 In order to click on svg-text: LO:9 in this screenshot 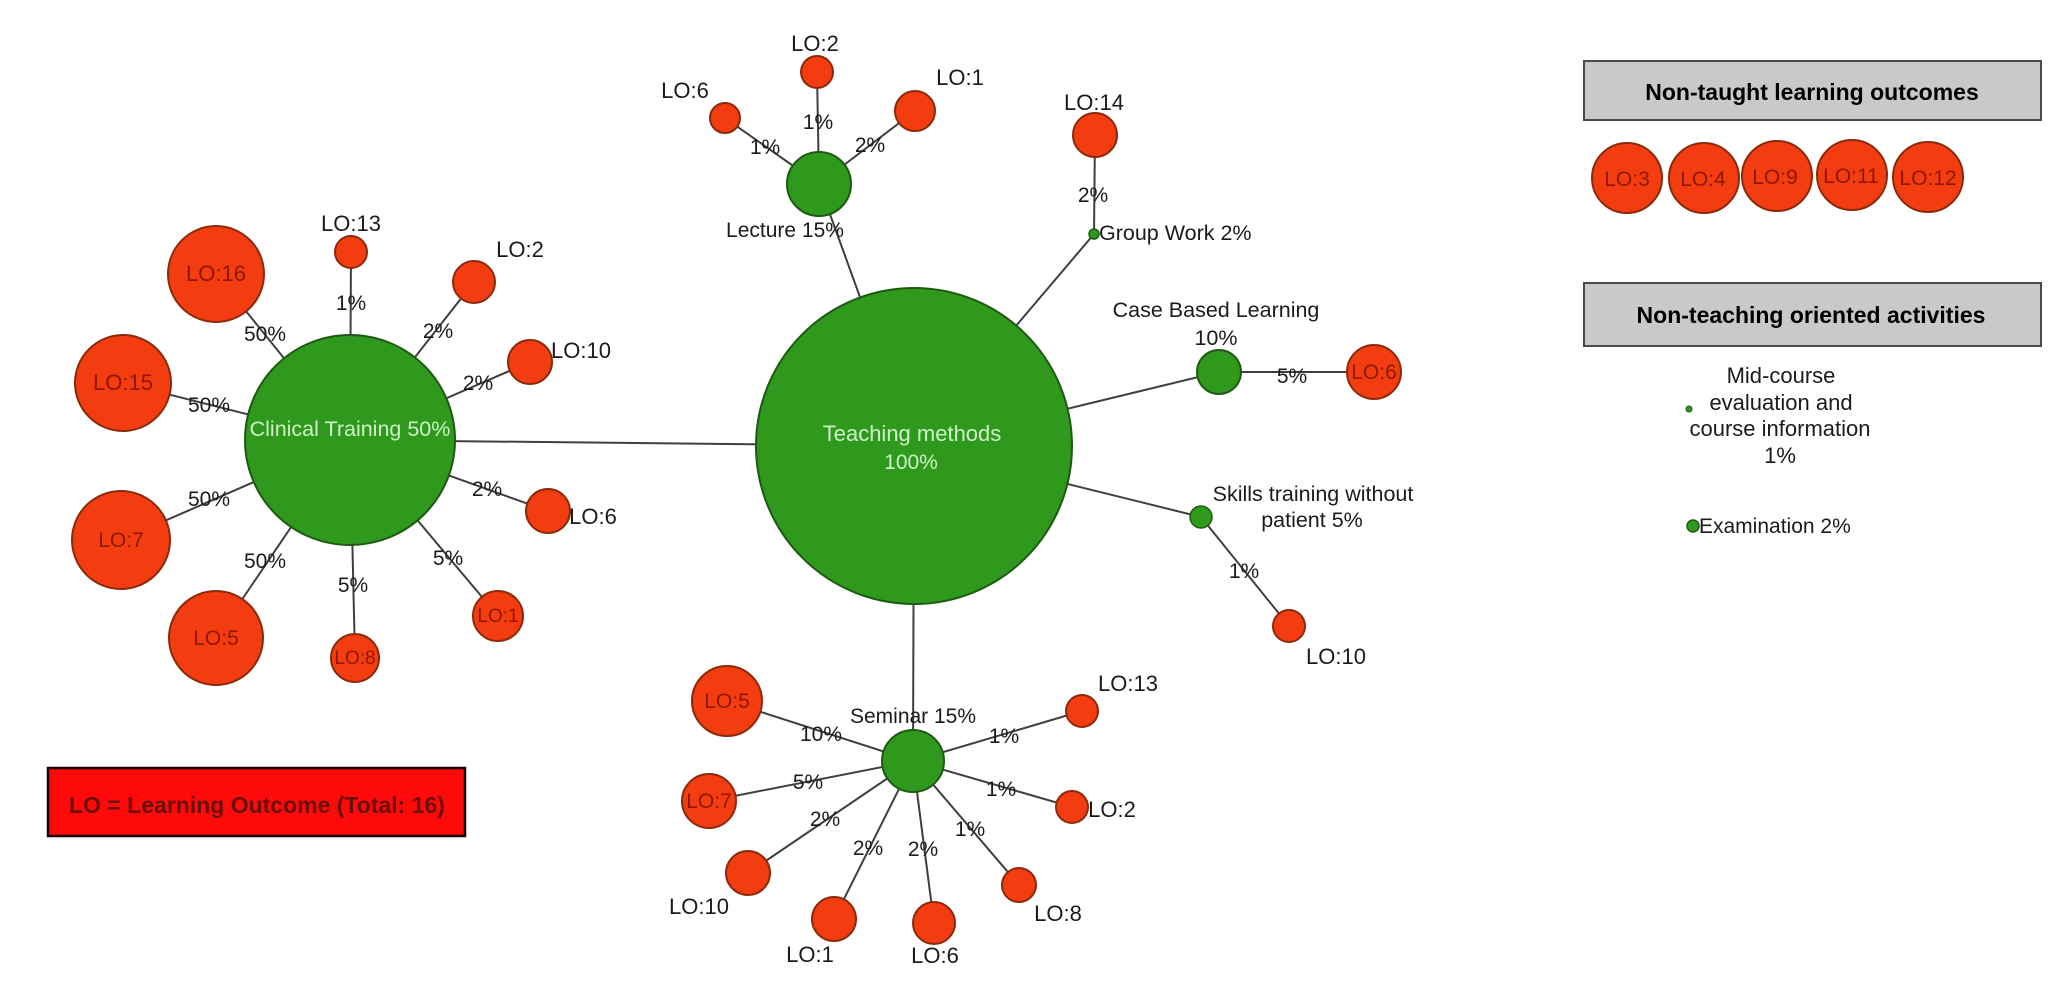, I will do `click(1775, 177)`.